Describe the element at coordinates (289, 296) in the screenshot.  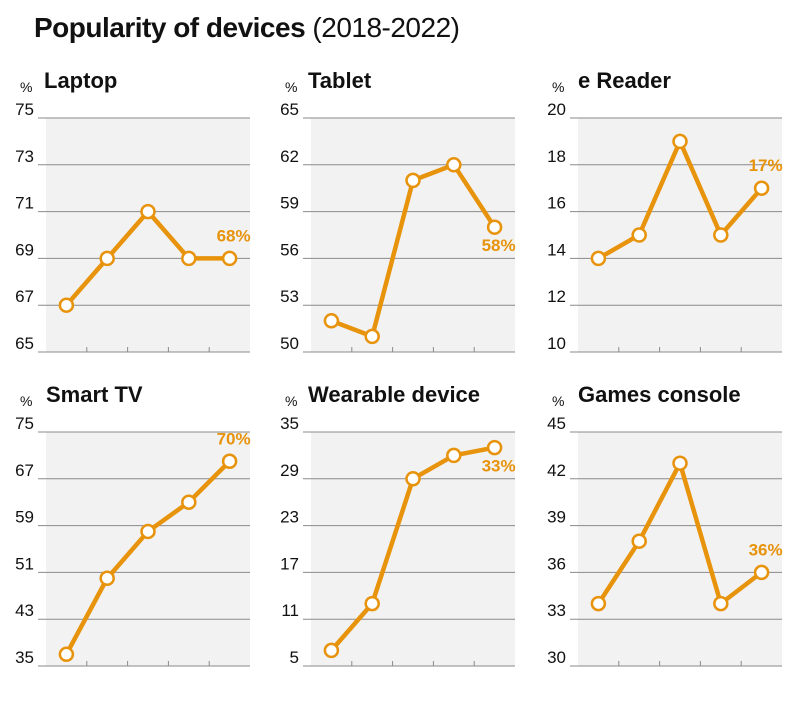
I see `y-tick-label: 53` at that location.